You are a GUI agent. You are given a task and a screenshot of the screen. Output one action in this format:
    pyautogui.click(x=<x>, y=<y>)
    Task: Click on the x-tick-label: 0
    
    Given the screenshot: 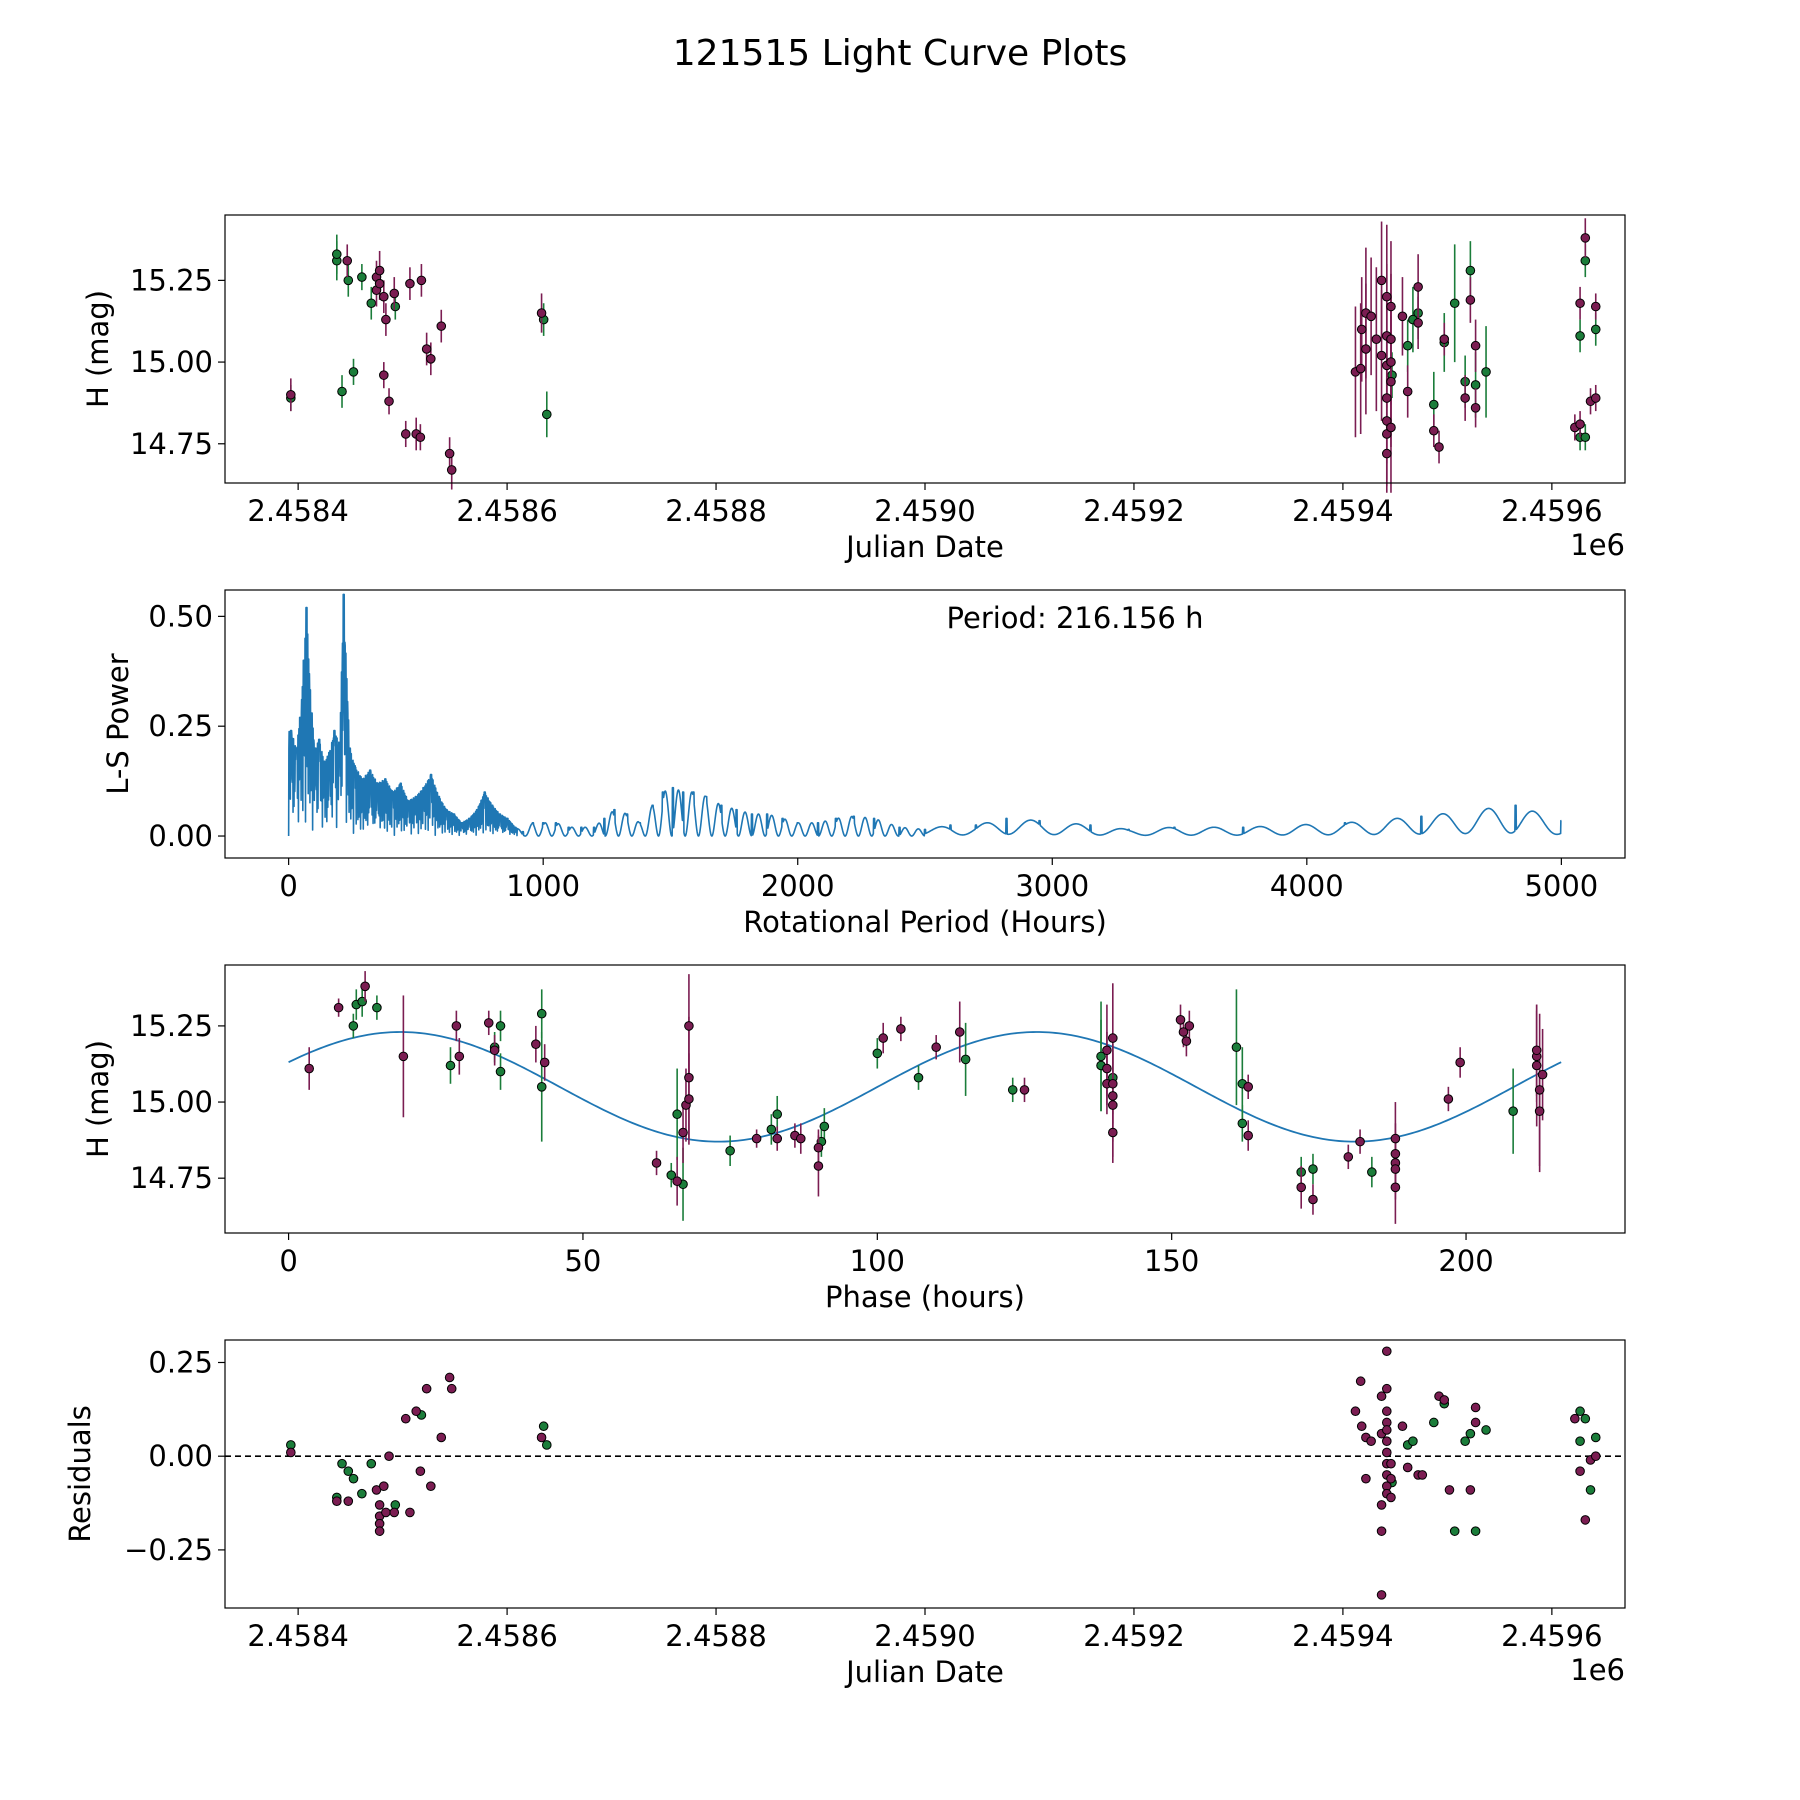 What is the action you would take?
    pyautogui.click(x=288, y=886)
    